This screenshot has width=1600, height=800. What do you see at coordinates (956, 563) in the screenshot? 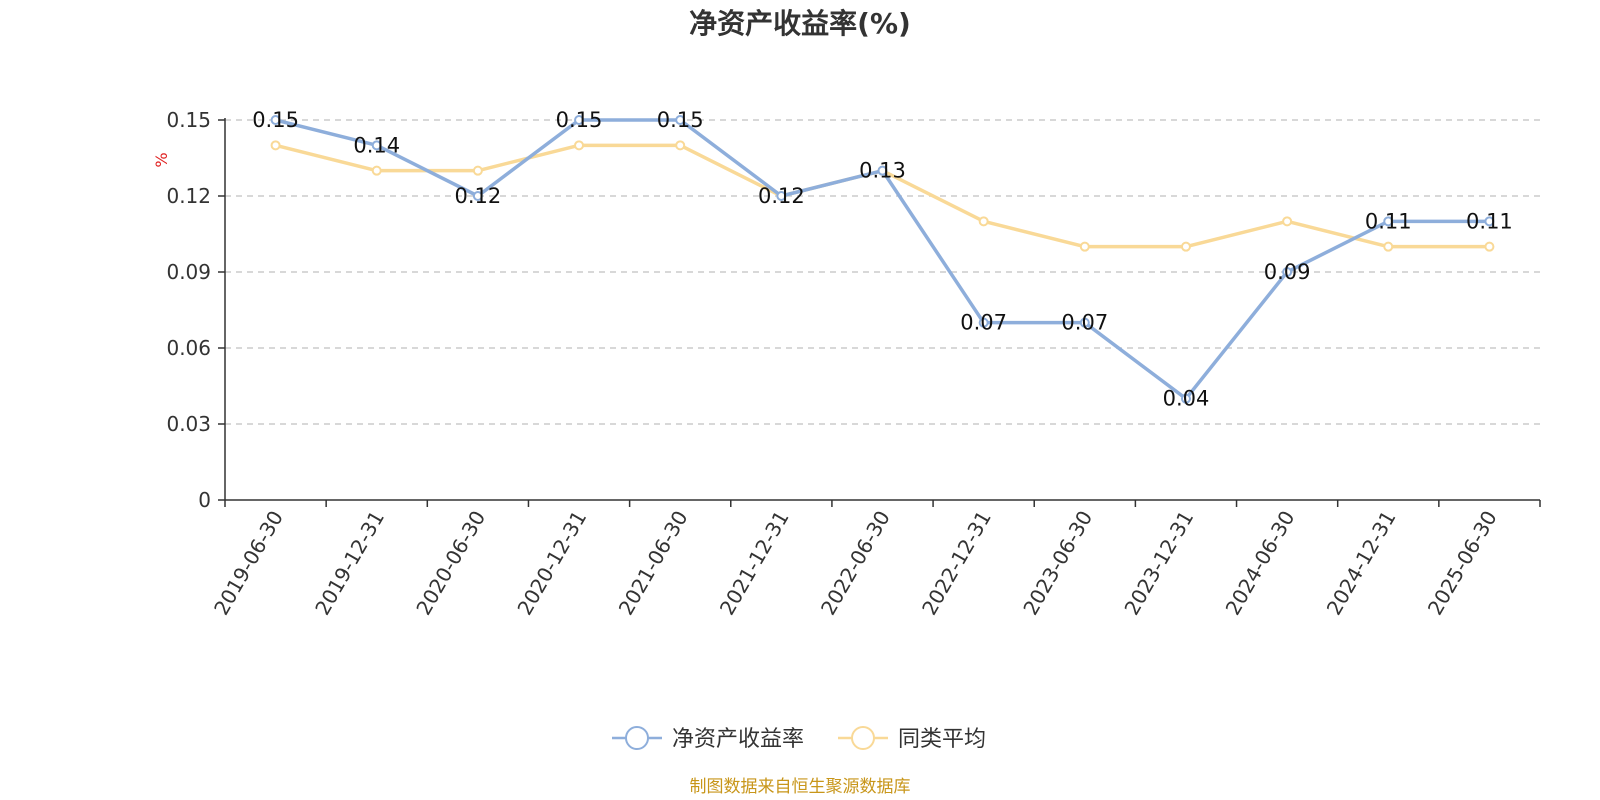
I see `x-tick-label: 2022-12-31` at bounding box center [956, 563].